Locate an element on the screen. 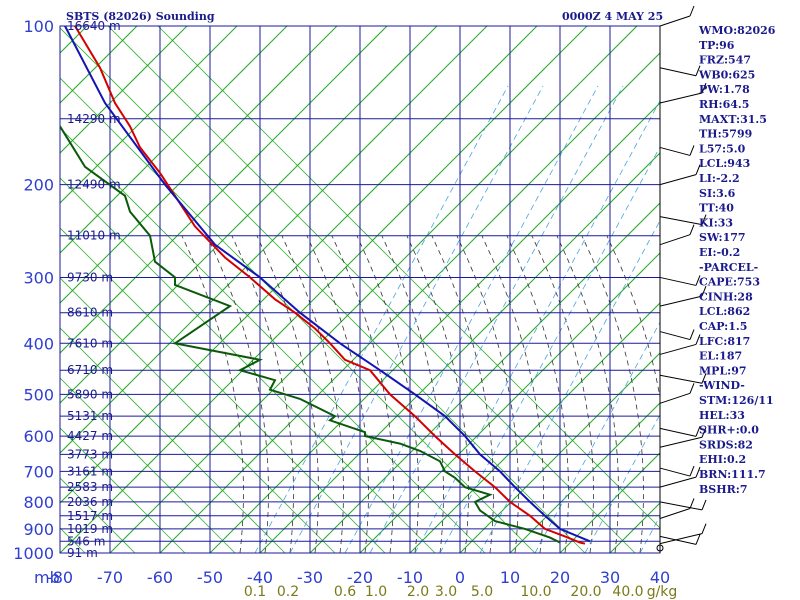  pressure-tick-label: 700 is located at coordinates (38, 471).